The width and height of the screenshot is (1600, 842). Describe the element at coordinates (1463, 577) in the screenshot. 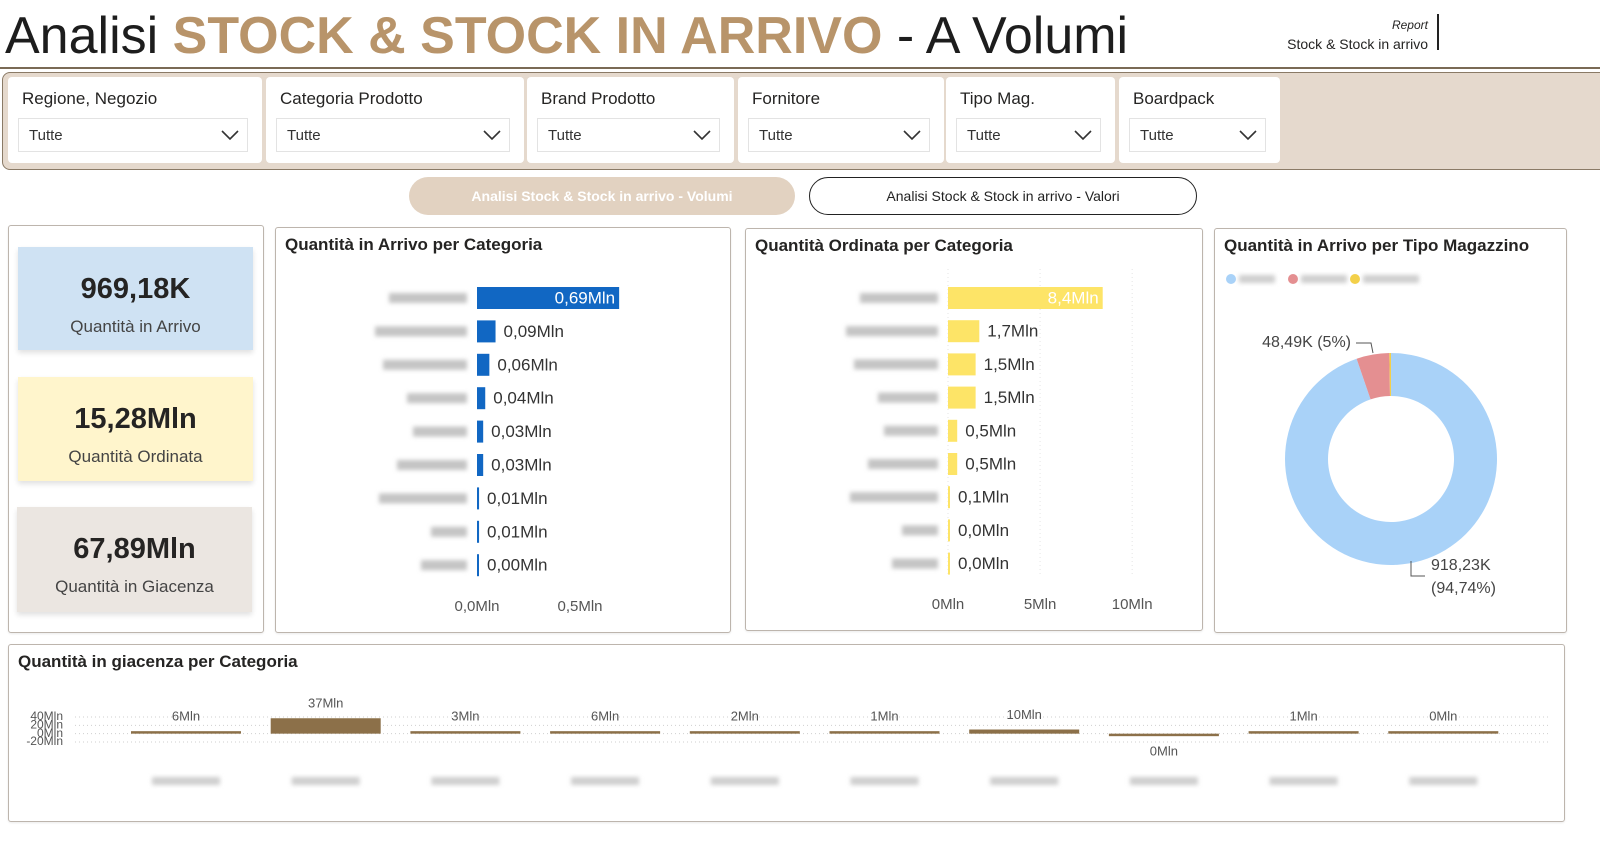

I see `data-label: 918,23K (94,74%)` at that location.